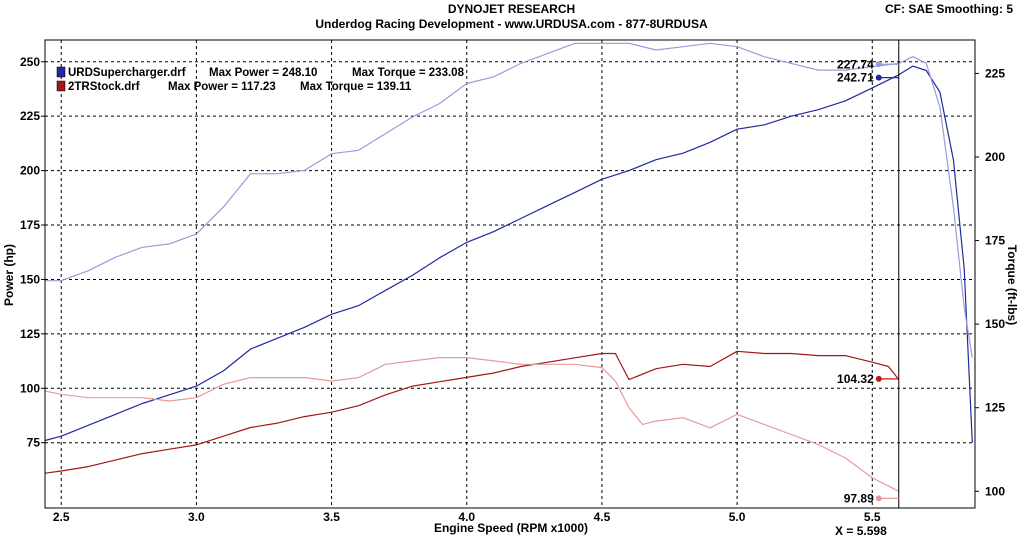  I want to click on y-left-tick-label: 250, so click(30, 62).